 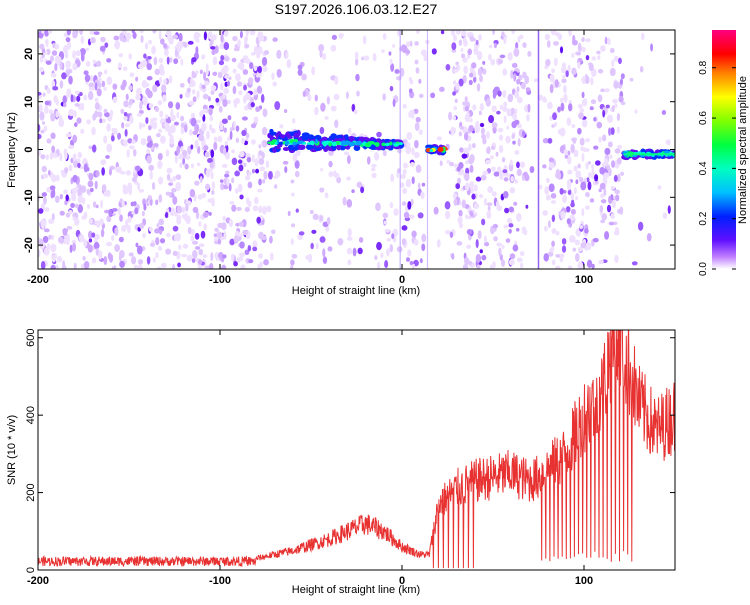 I want to click on spec-xtick-label: 0, so click(x=402, y=280).